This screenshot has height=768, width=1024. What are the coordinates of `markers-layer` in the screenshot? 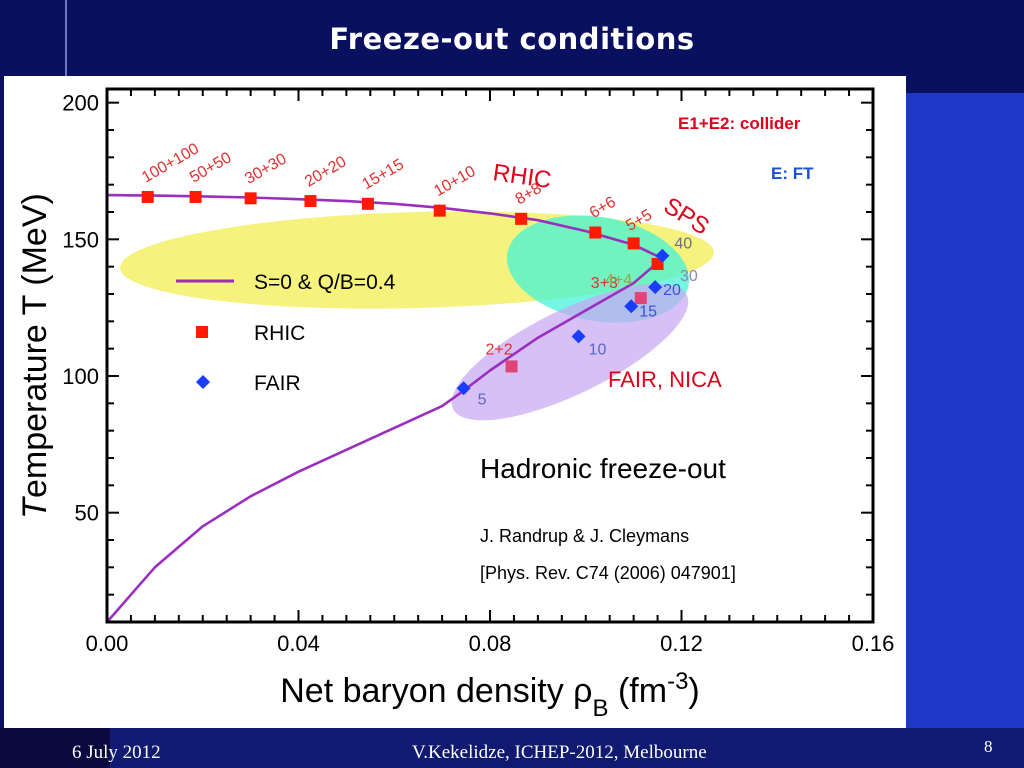 It's located at (405, 293).